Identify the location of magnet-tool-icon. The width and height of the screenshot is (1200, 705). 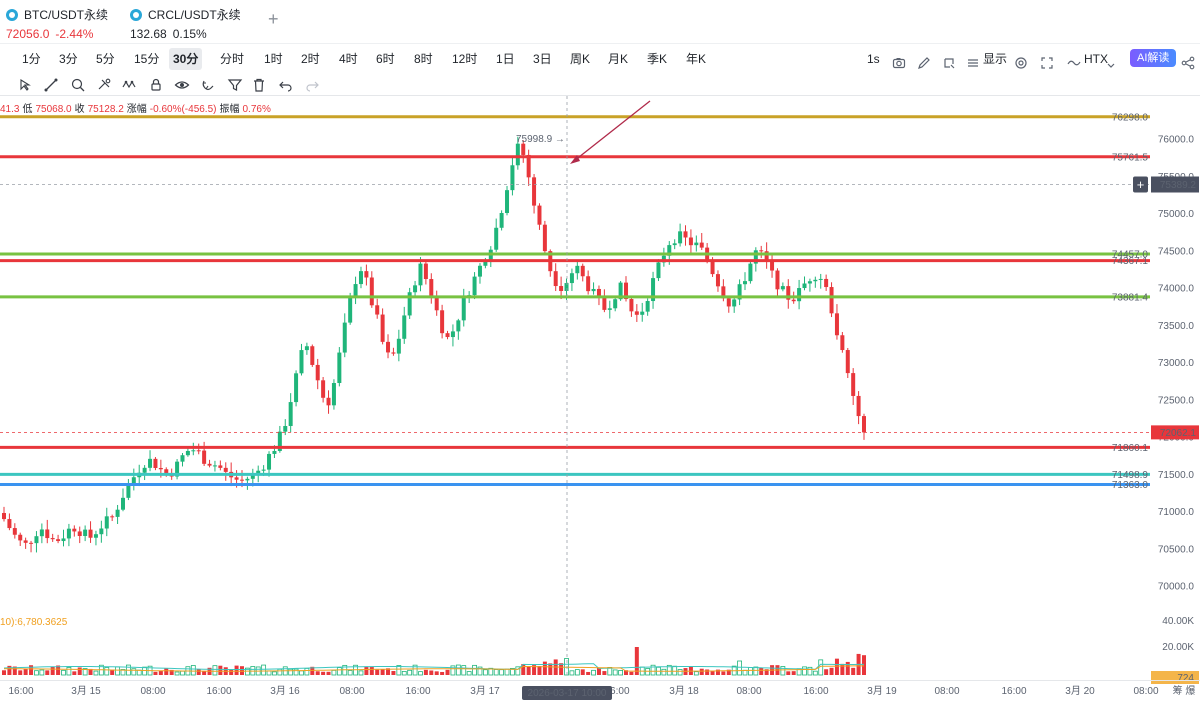
(104, 85).